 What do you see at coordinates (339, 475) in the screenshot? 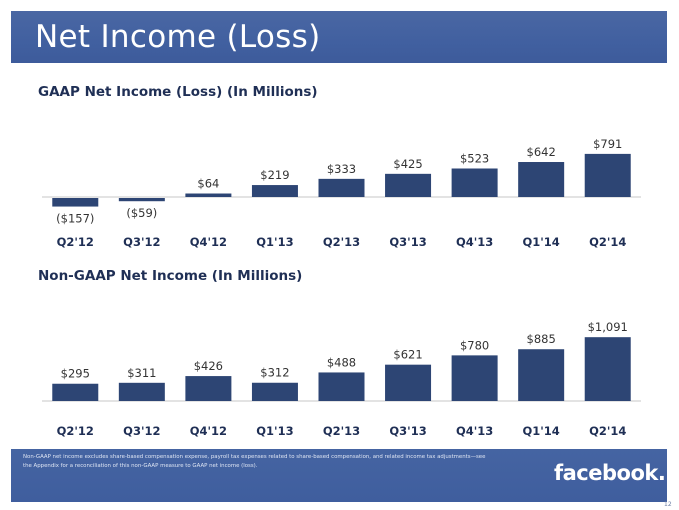
I see `footer-bar` at bounding box center [339, 475].